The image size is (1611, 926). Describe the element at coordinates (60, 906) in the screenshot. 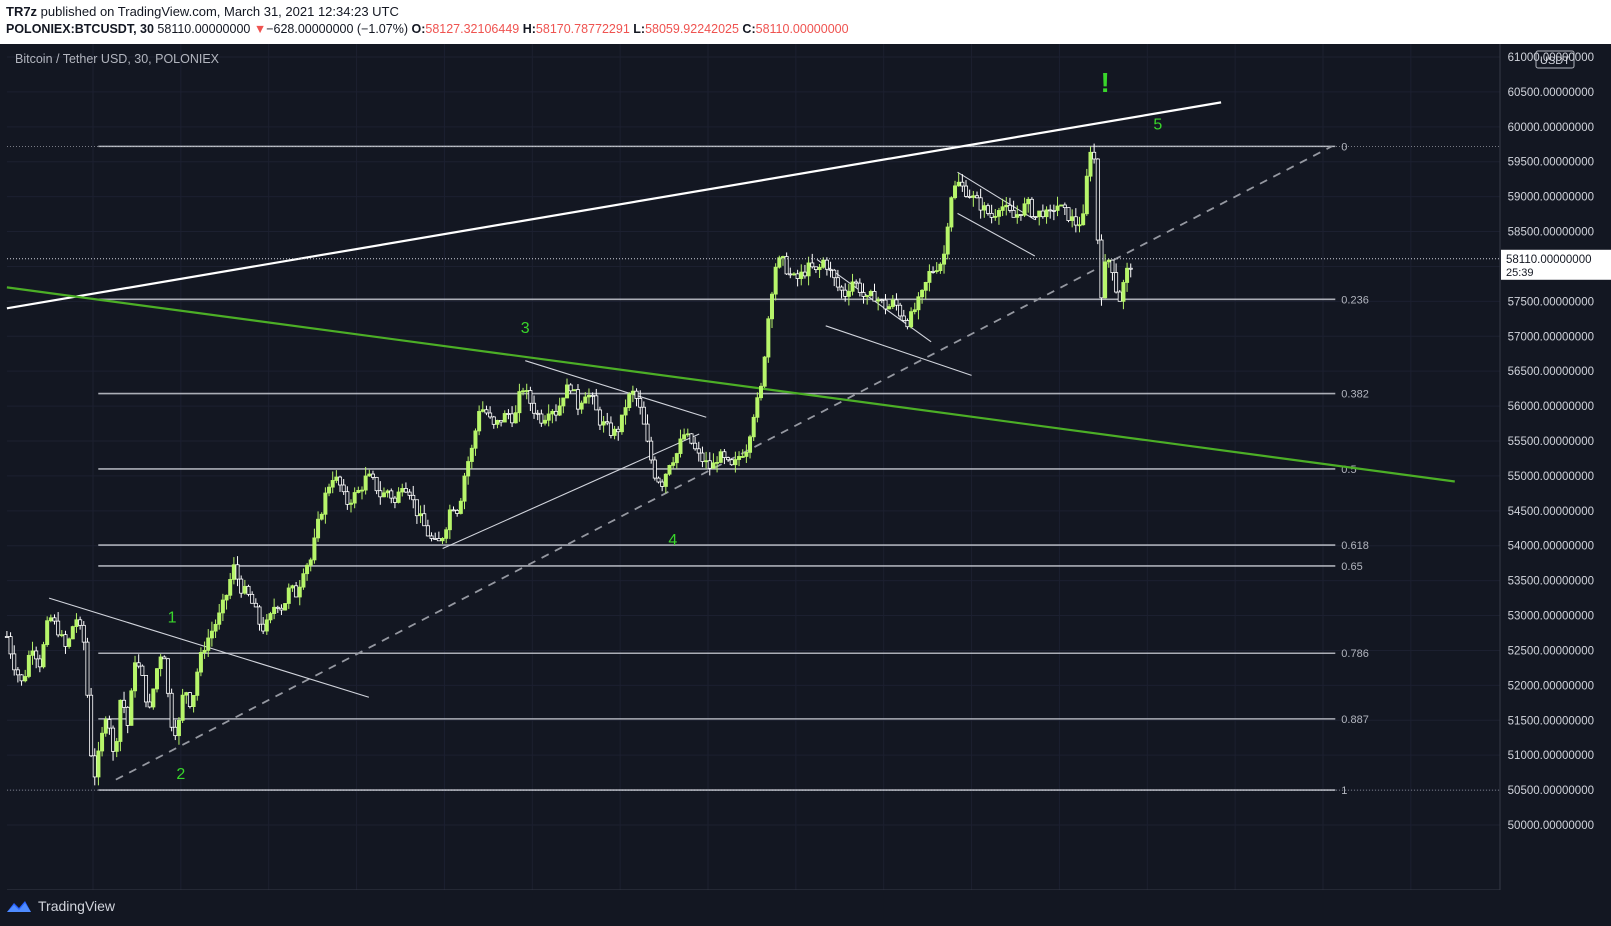

I see `tradingview-brand: TradingView` at that location.